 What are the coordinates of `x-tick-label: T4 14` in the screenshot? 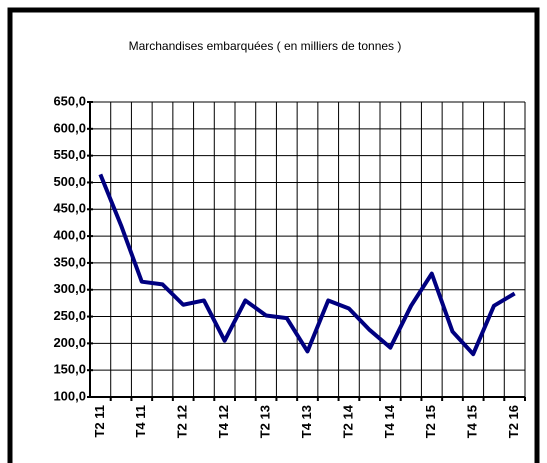 It's located at (389, 421).